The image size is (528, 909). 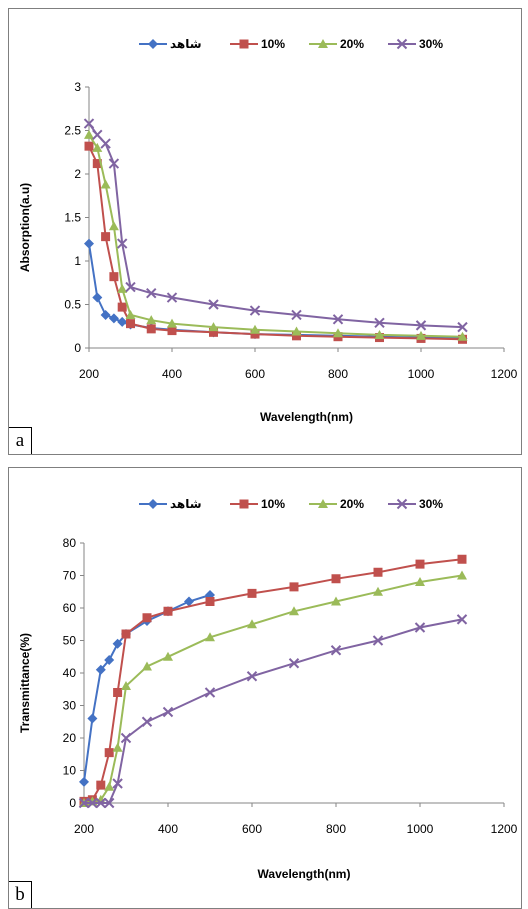 I want to click on y-tick-label: 0.5, so click(x=72, y=305).